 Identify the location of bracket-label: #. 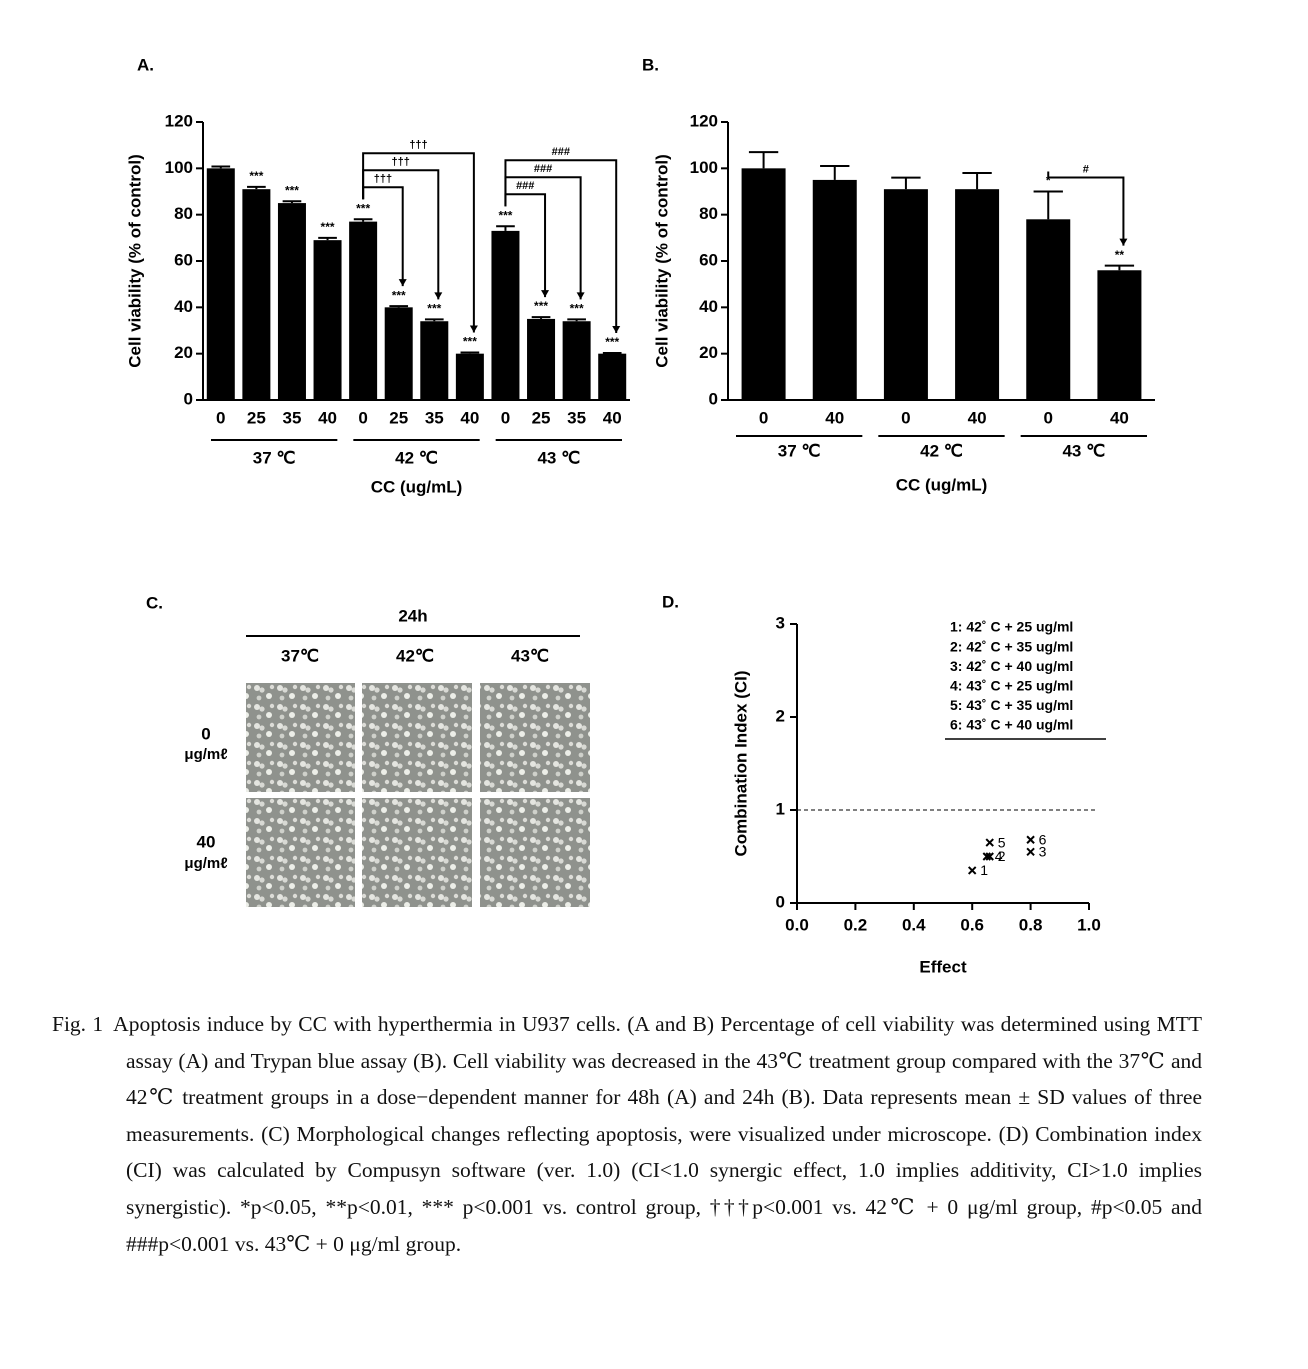
(1086, 169).